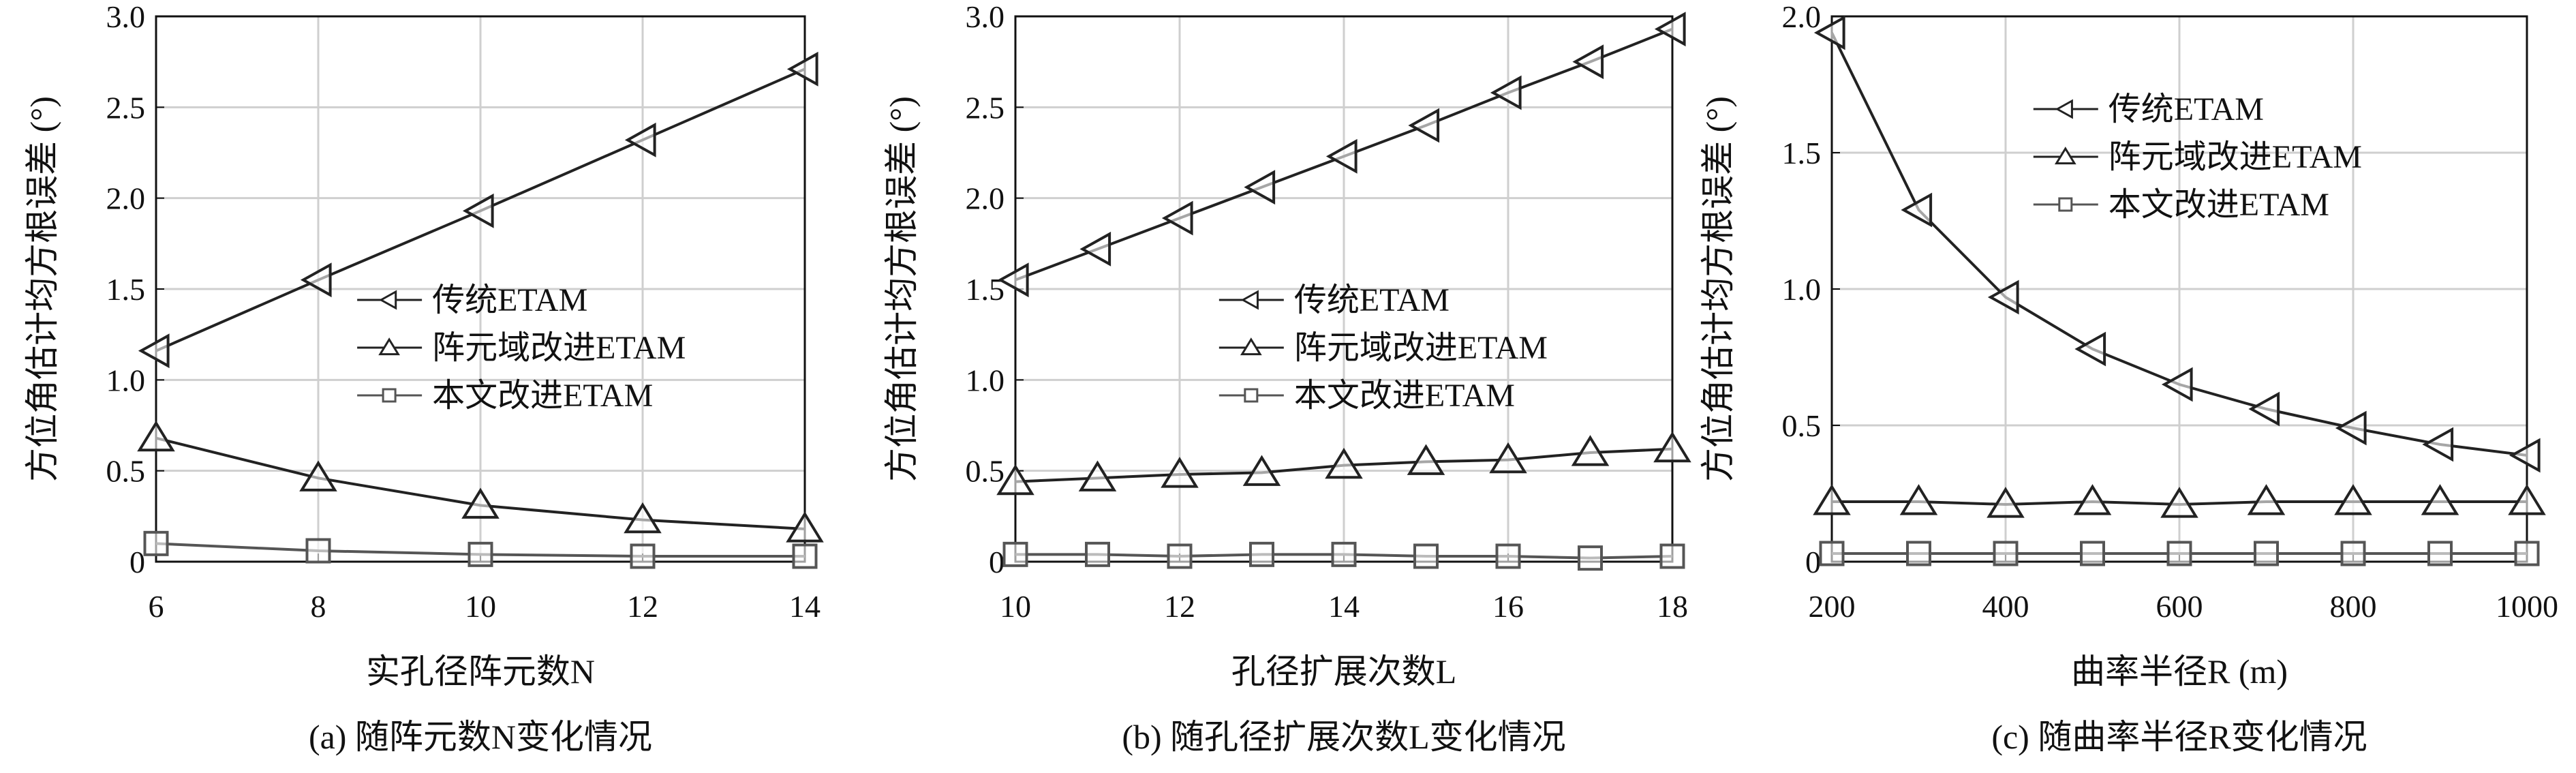 This screenshot has width=2576, height=773. I want to click on legend-label: 本文改进ETAM, so click(542, 396).